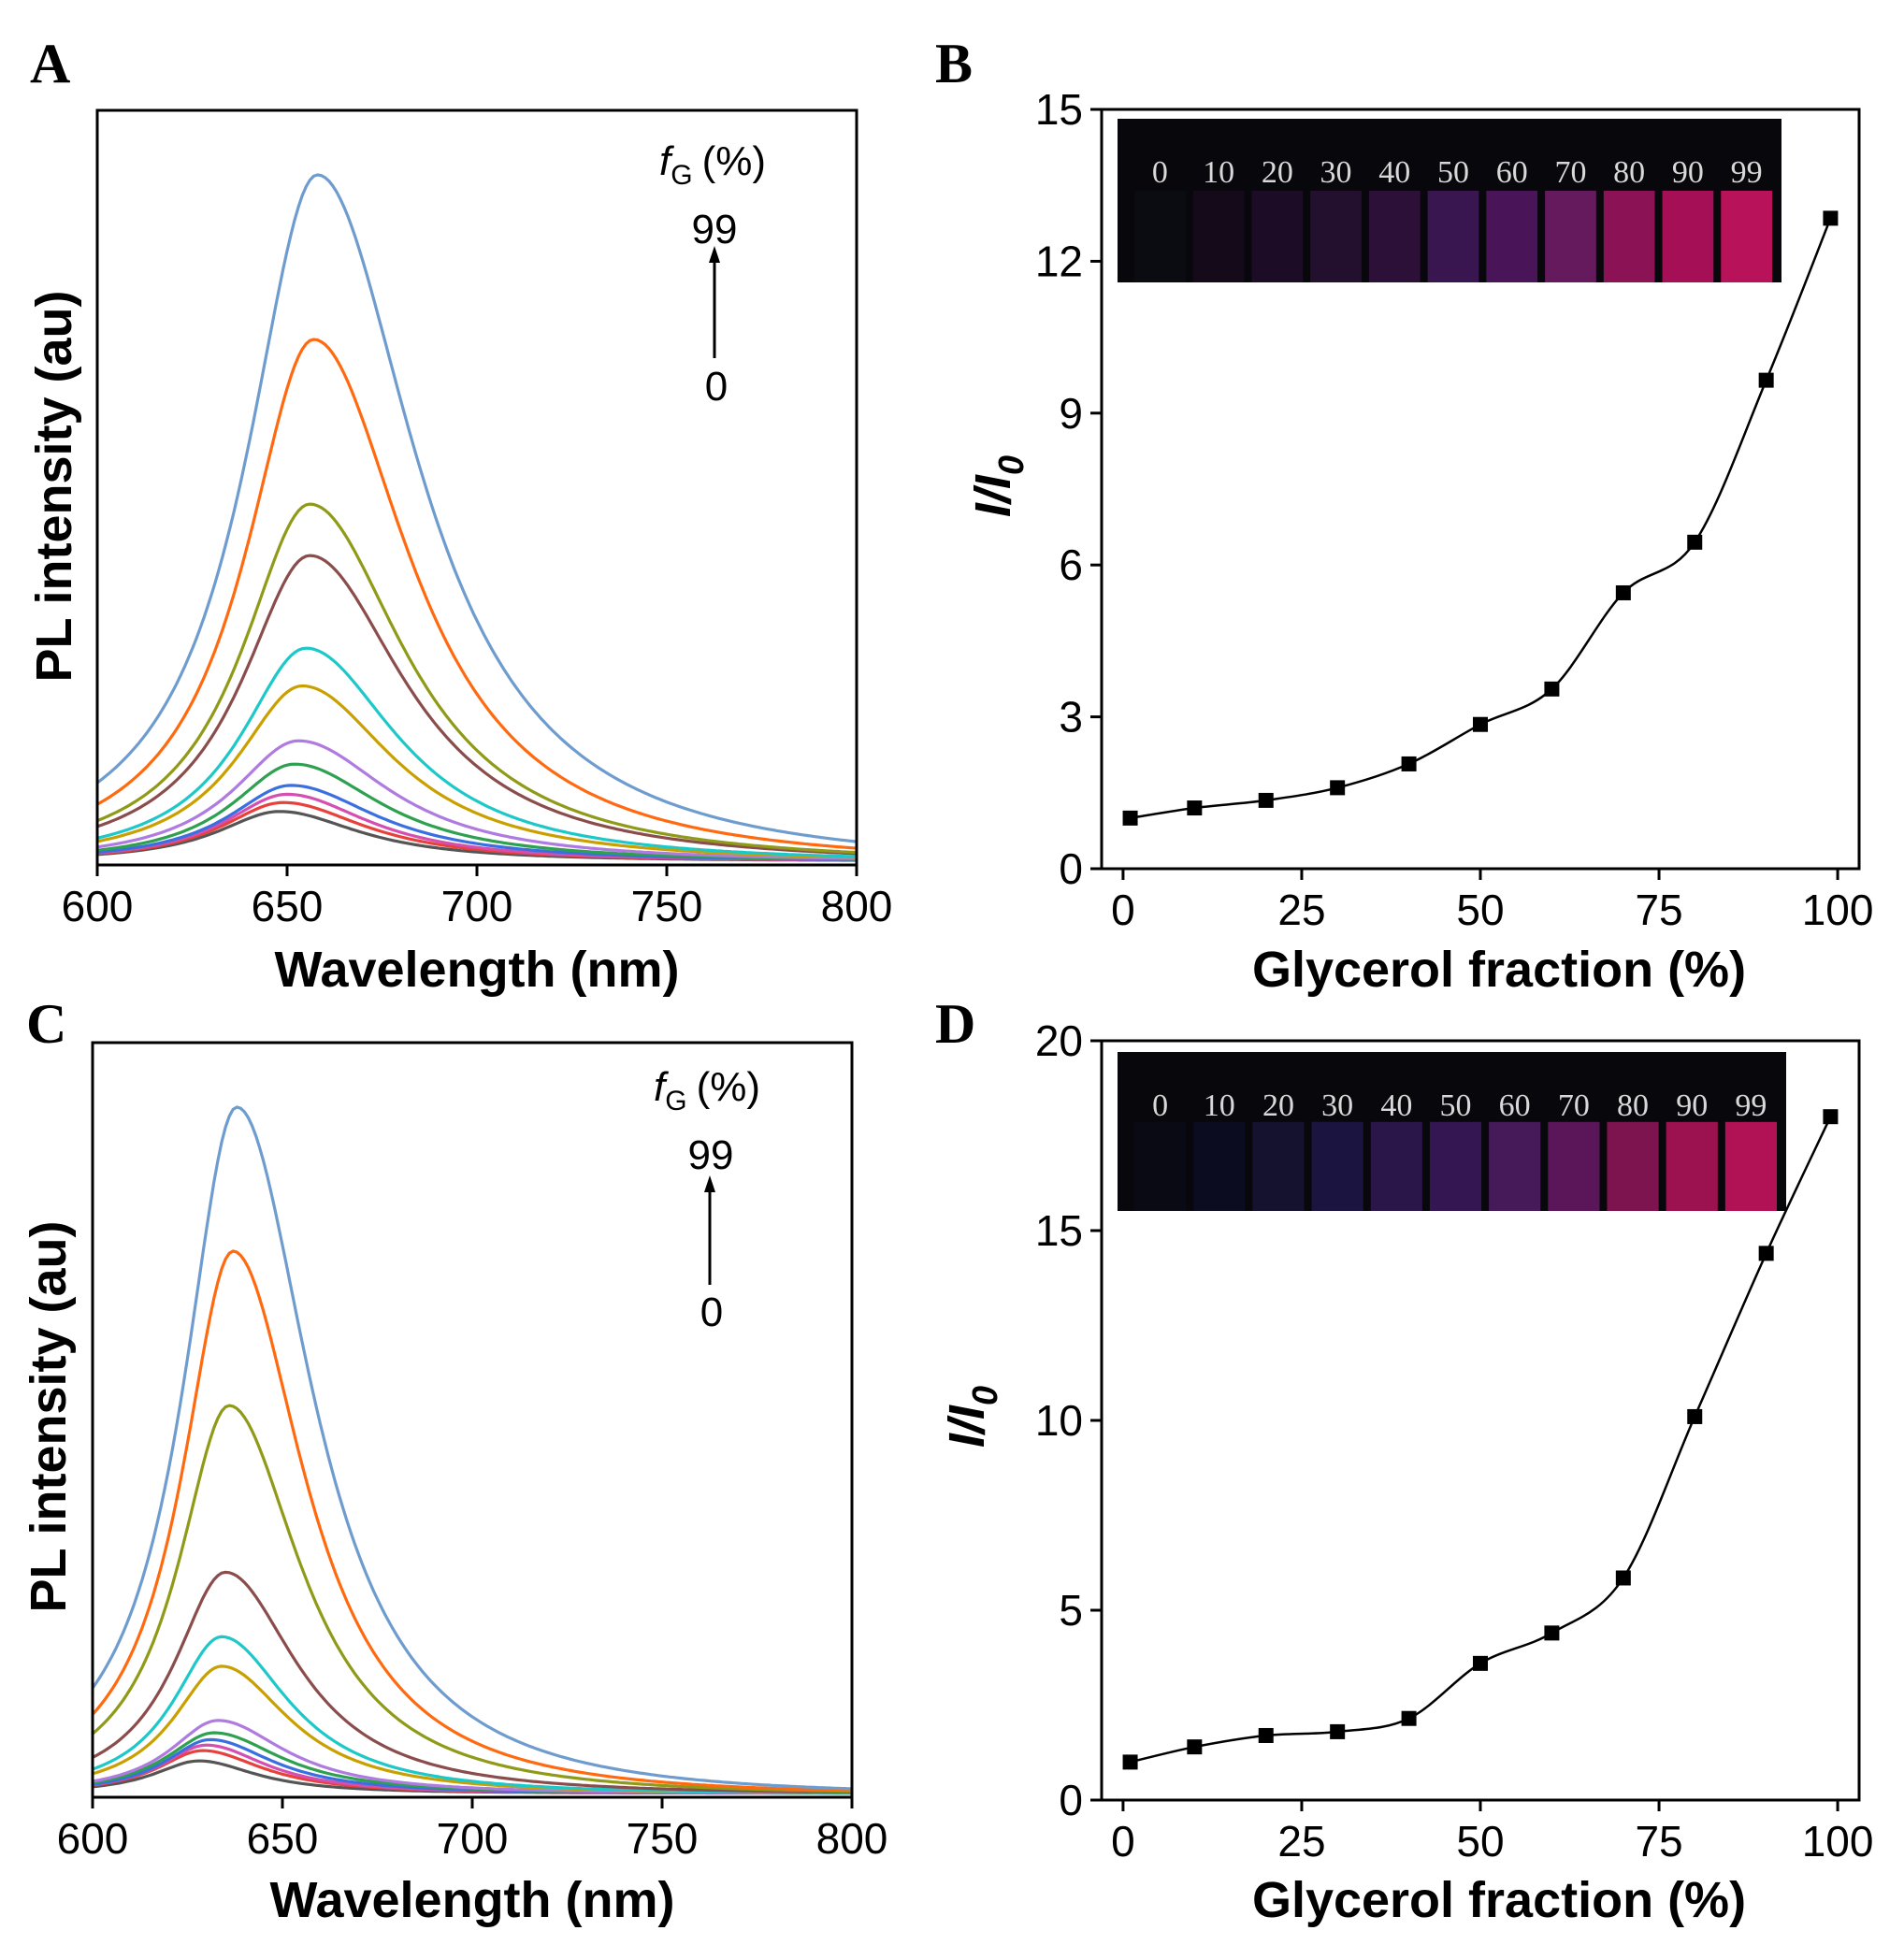 Image resolution: width=1904 pixels, height=1945 pixels. Describe the element at coordinates (852, 1838) in the screenshot. I see `x-tick-label: 800` at that location.